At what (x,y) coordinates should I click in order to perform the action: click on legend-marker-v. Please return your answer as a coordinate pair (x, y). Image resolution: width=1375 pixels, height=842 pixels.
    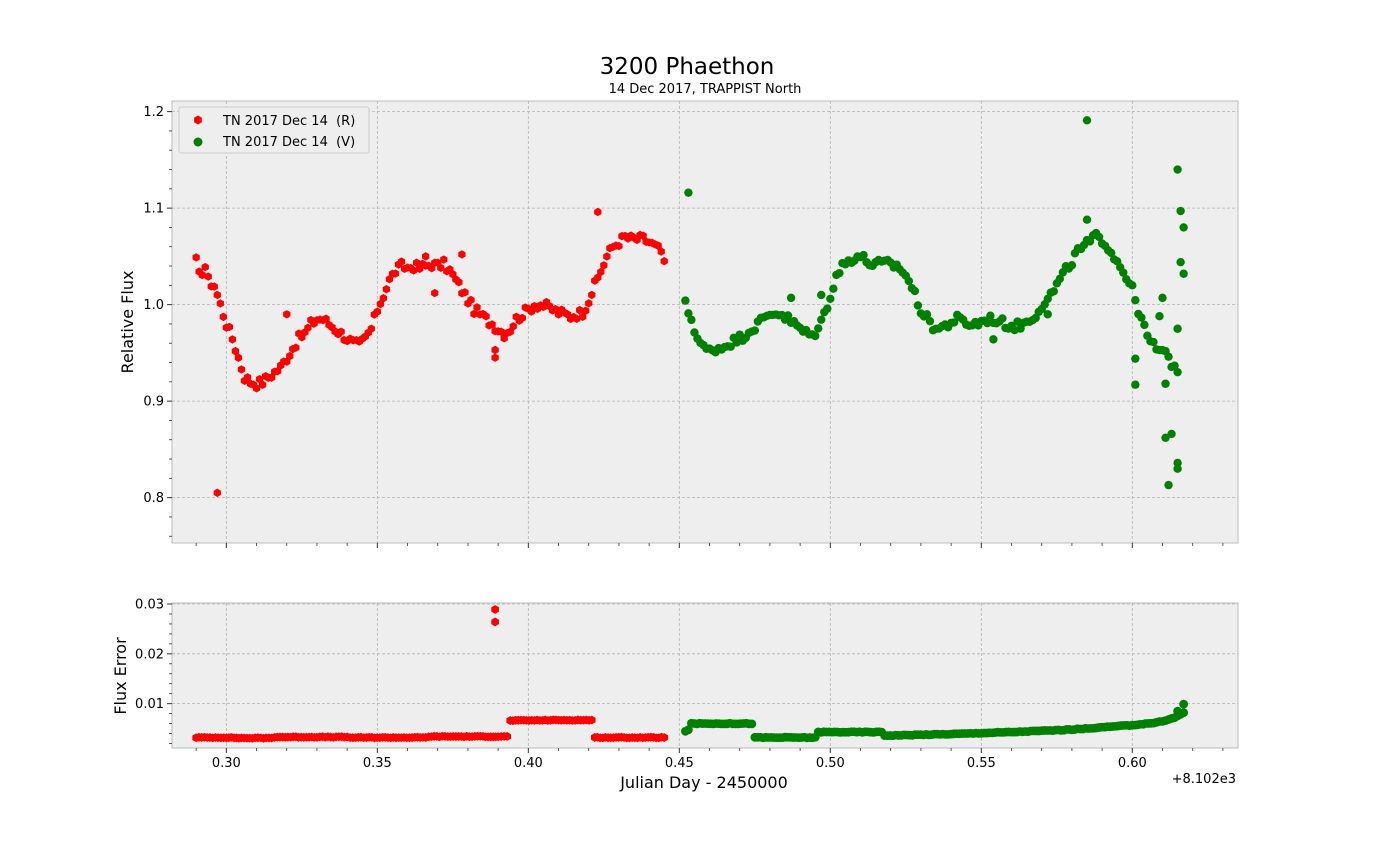
    Looking at the image, I should click on (198, 142).